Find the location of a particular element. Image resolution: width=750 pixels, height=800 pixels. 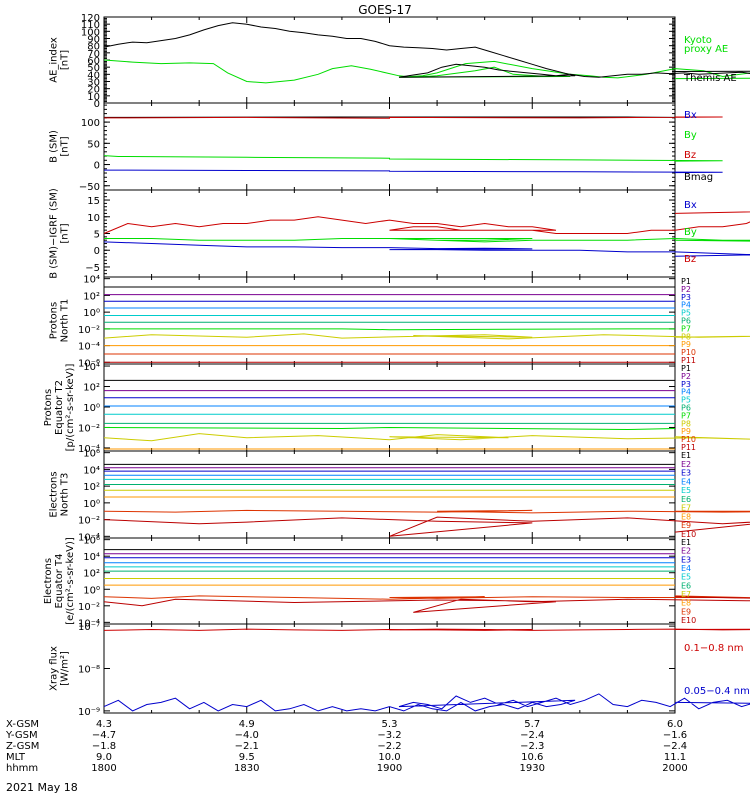

x-axis-value: 10.6 is located at coordinates (532, 757).